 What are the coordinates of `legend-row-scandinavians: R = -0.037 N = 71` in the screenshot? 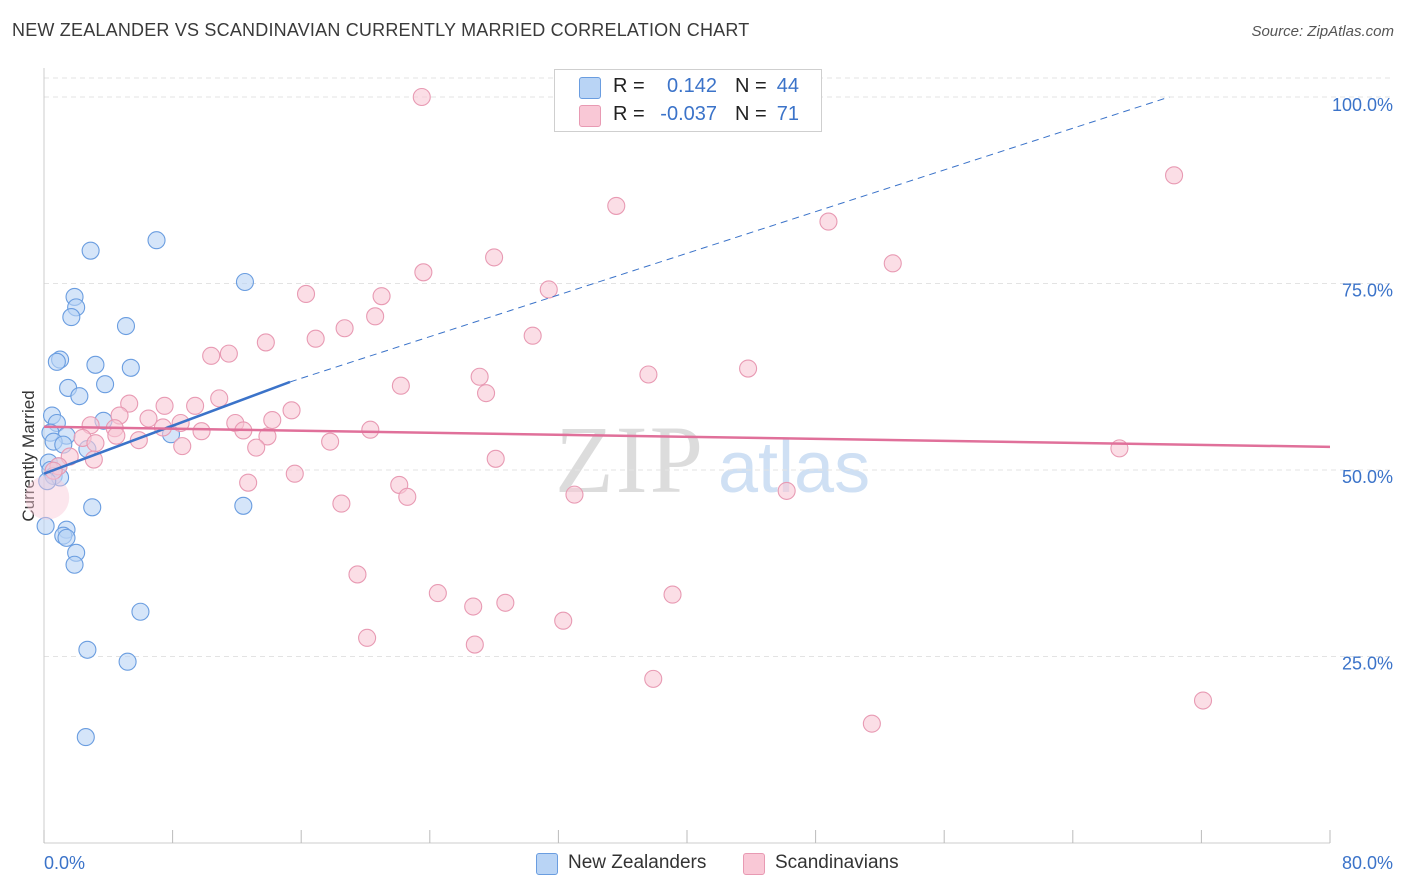 It's located at (688, 115).